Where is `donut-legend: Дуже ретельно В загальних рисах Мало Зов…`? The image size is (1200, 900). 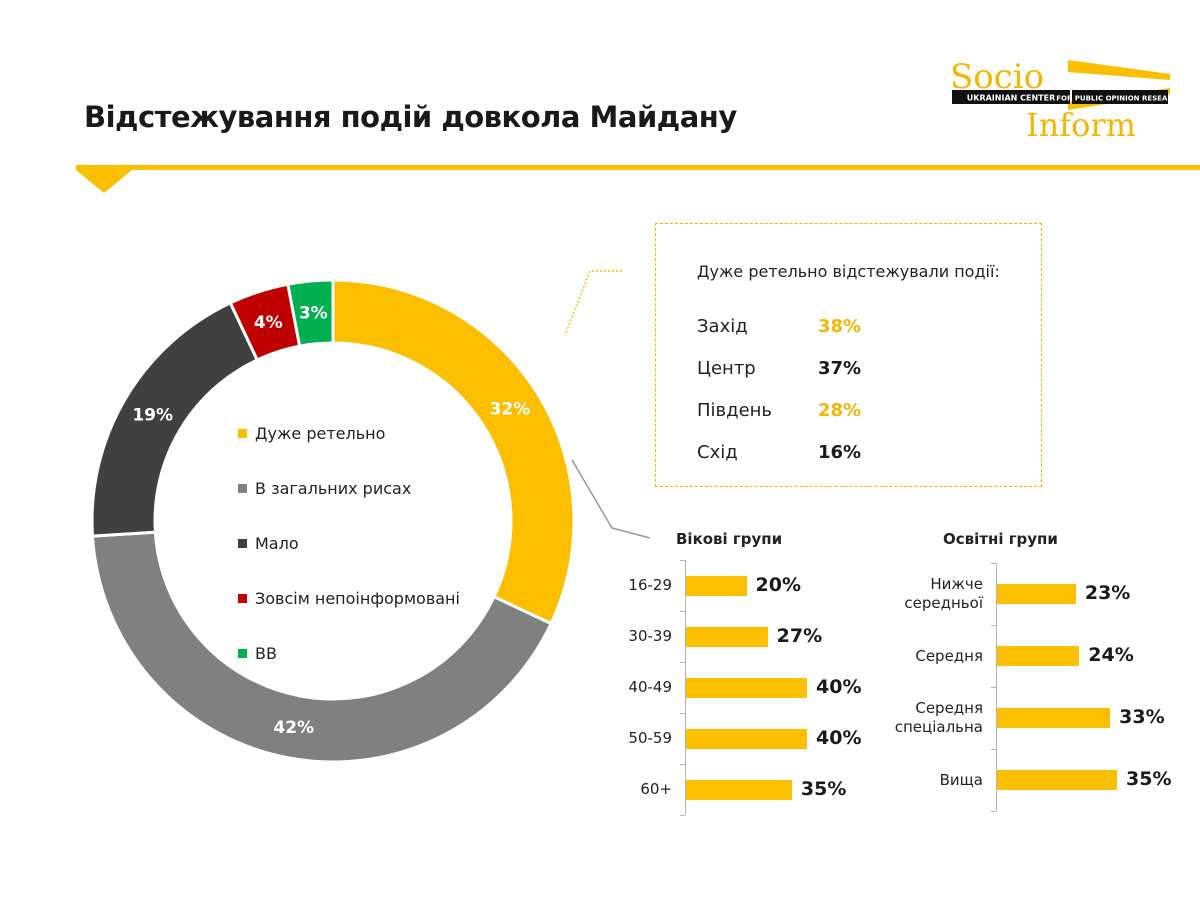 donut-legend: Дуже ретельно В загальних рисах Мало Зов… is located at coordinates (349, 543).